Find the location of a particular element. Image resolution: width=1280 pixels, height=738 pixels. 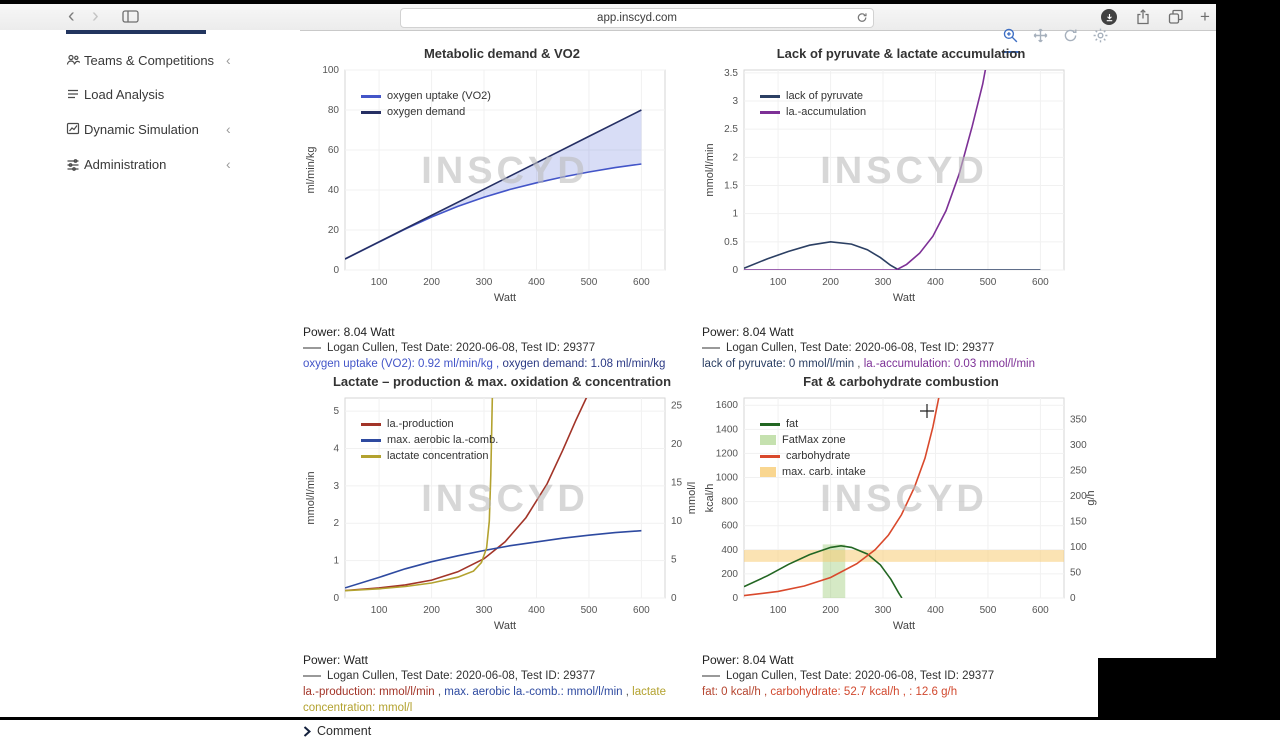

zoom-icon is located at coordinates (1010, 40).